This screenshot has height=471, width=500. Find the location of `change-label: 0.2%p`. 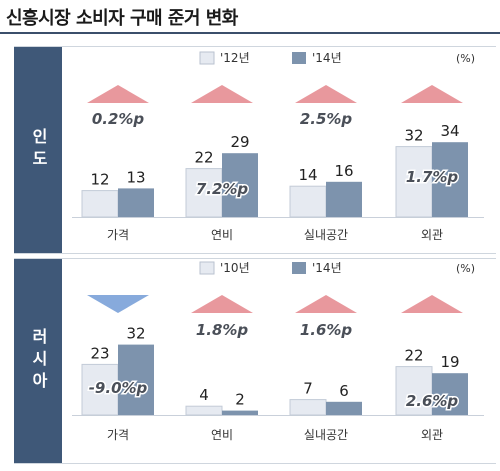

change-label: 0.2%p is located at coordinates (118, 119).